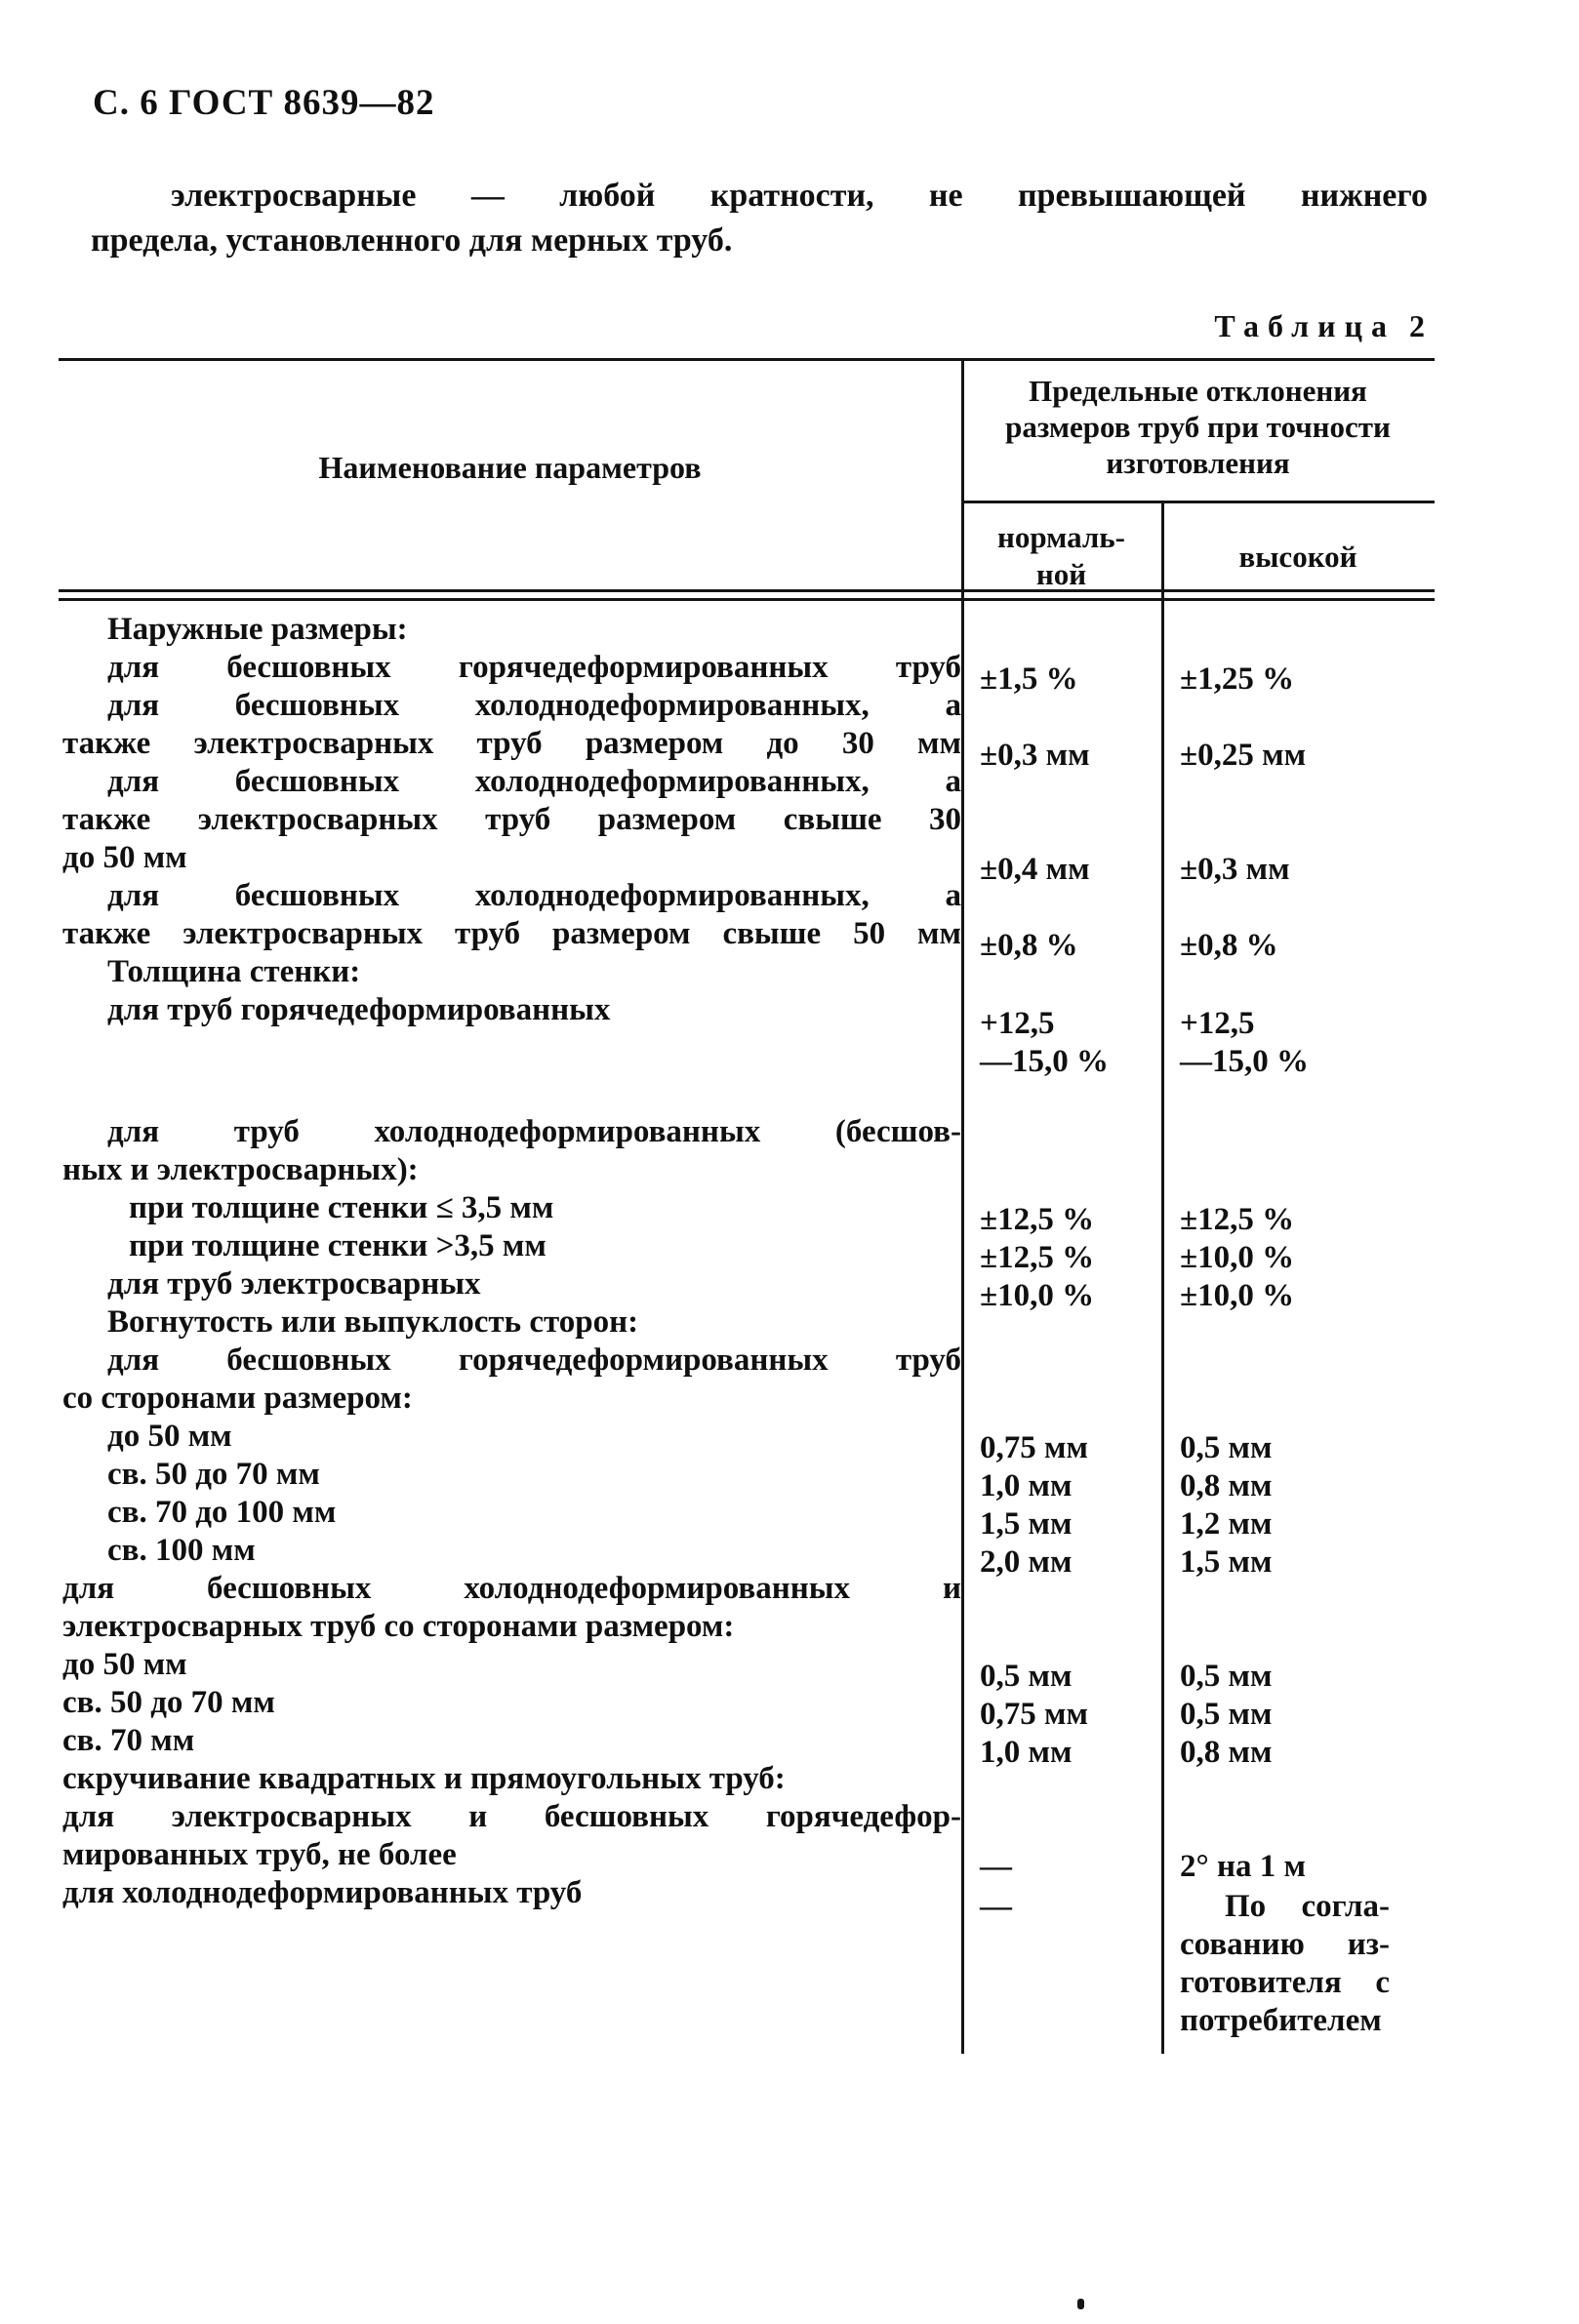 Image resolution: width=1579 pixels, height=2324 pixels. I want to click on row-parameter-cell: при толщине стенки >3,5 мм, so click(510, 1246).